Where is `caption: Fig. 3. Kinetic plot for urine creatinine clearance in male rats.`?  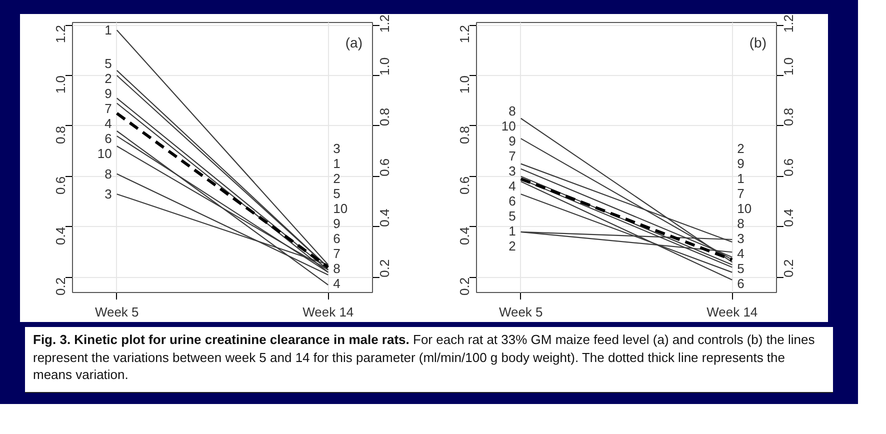 caption: Fig. 3. Kinetic plot for urine creatinine clearance in male rats. is located at coordinates (221, 339).